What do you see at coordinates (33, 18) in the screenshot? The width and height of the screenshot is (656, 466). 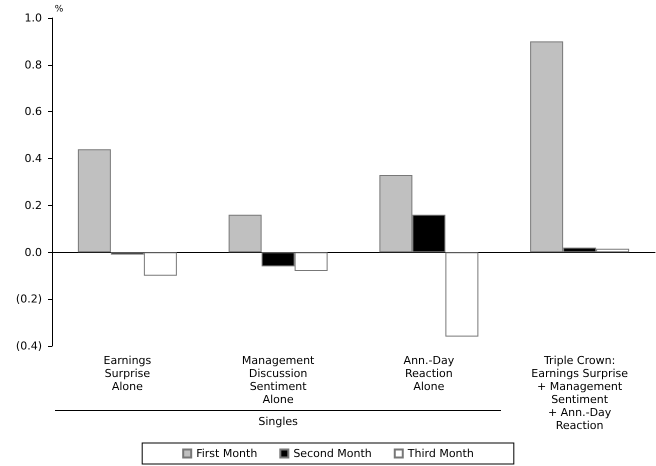 I see `y-tick-label: 1.0` at bounding box center [33, 18].